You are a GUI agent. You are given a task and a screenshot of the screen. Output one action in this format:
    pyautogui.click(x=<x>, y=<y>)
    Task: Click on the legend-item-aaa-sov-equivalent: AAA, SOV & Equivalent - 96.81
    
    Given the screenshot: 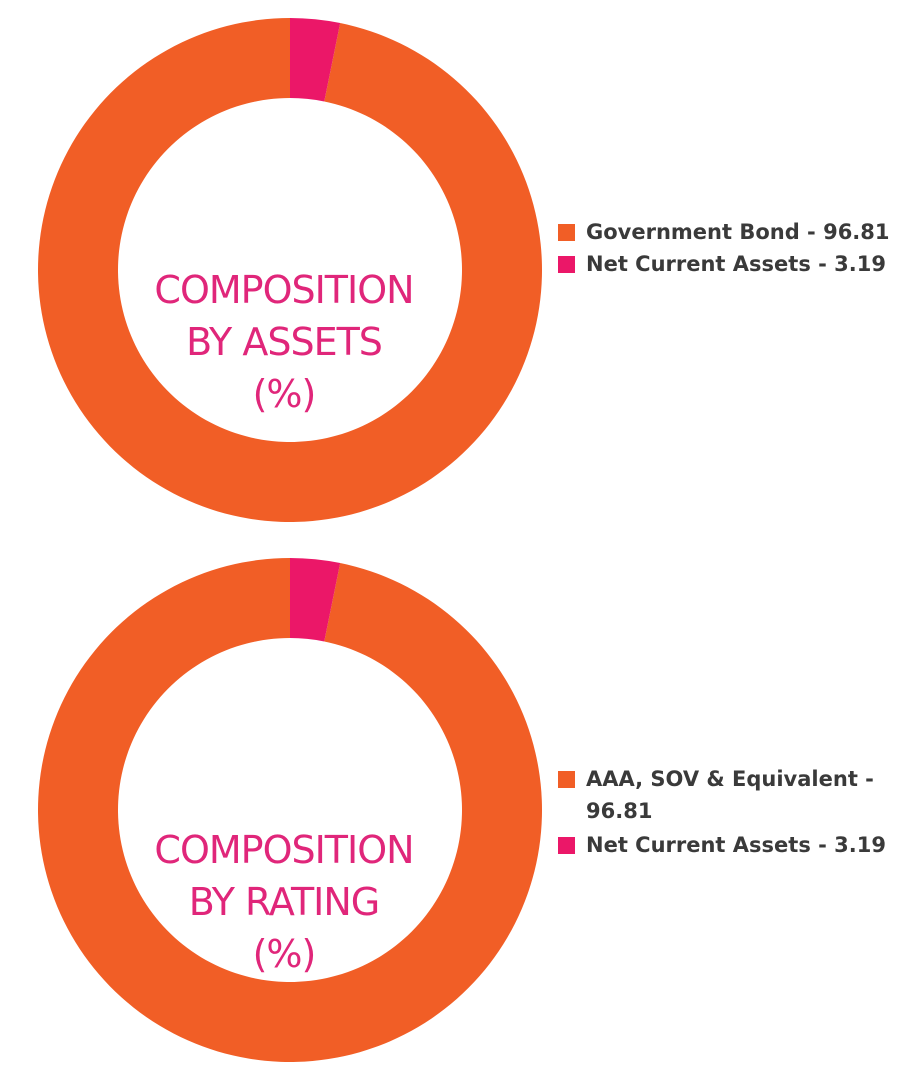 What is the action you would take?
    pyautogui.click(x=728, y=795)
    